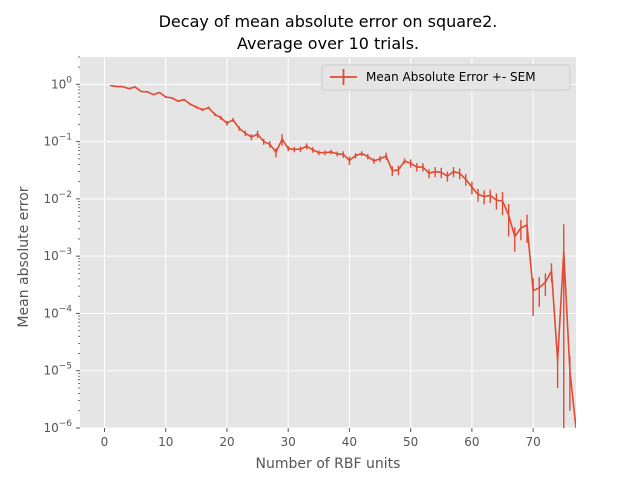 This screenshot has width=640, height=480. What do you see at coordinates (328, 464) in the screenshot?
I see `x-axis-label: Number of RBF units` at bounding box center [328, 464].